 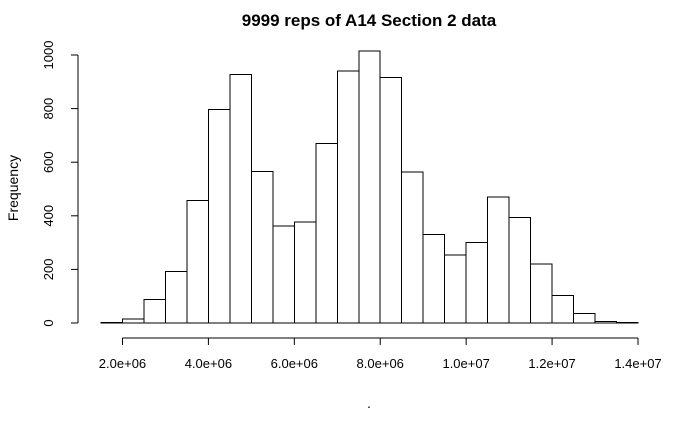 I want to click on y-tick-label: 1000, so click(x=48, y=55).